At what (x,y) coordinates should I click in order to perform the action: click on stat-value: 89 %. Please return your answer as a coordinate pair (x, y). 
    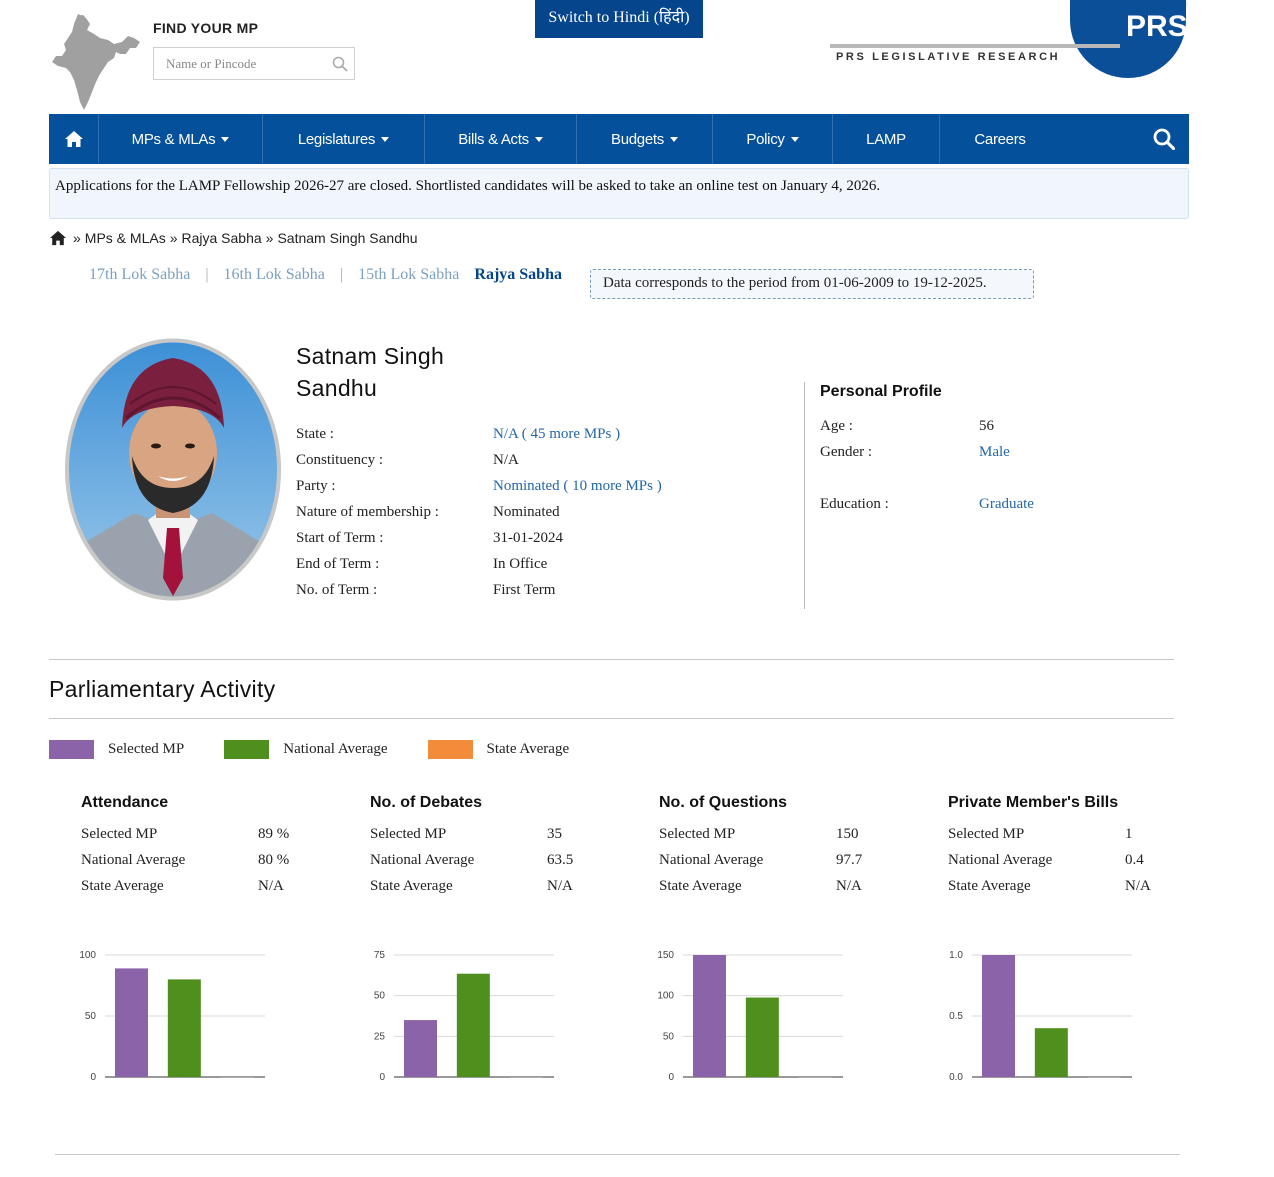
    Looking at the image, I should click on (274, 834).